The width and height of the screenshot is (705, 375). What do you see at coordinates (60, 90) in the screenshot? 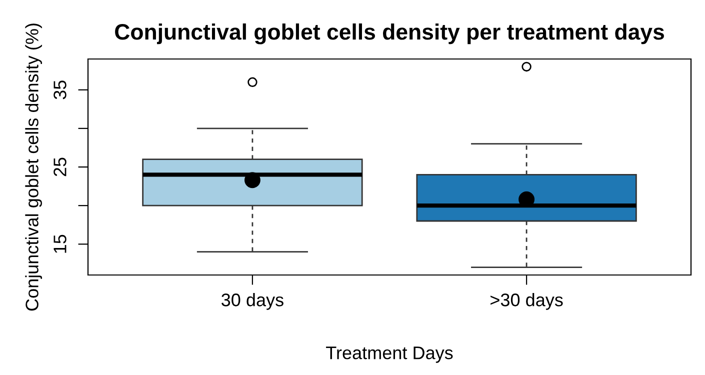
I see `y-tick-label: 35` at bounding box center [60, 90].